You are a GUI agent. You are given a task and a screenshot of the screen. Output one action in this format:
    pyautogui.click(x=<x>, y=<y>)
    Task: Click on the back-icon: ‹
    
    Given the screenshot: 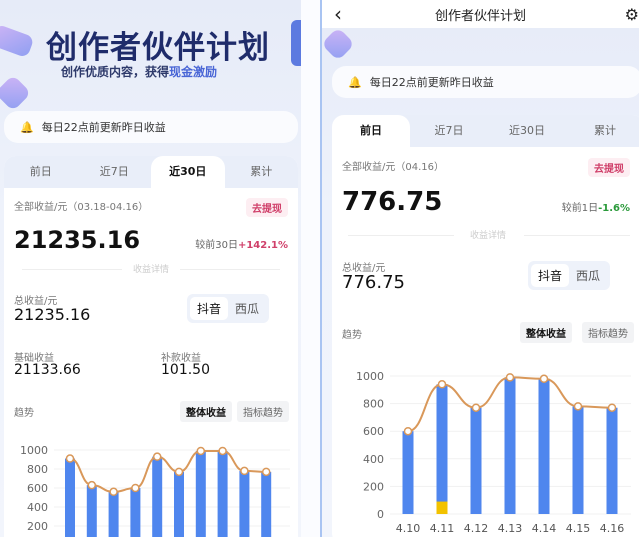 What is the action you would take?
    pyautogui.click(x=338, y=14)
    